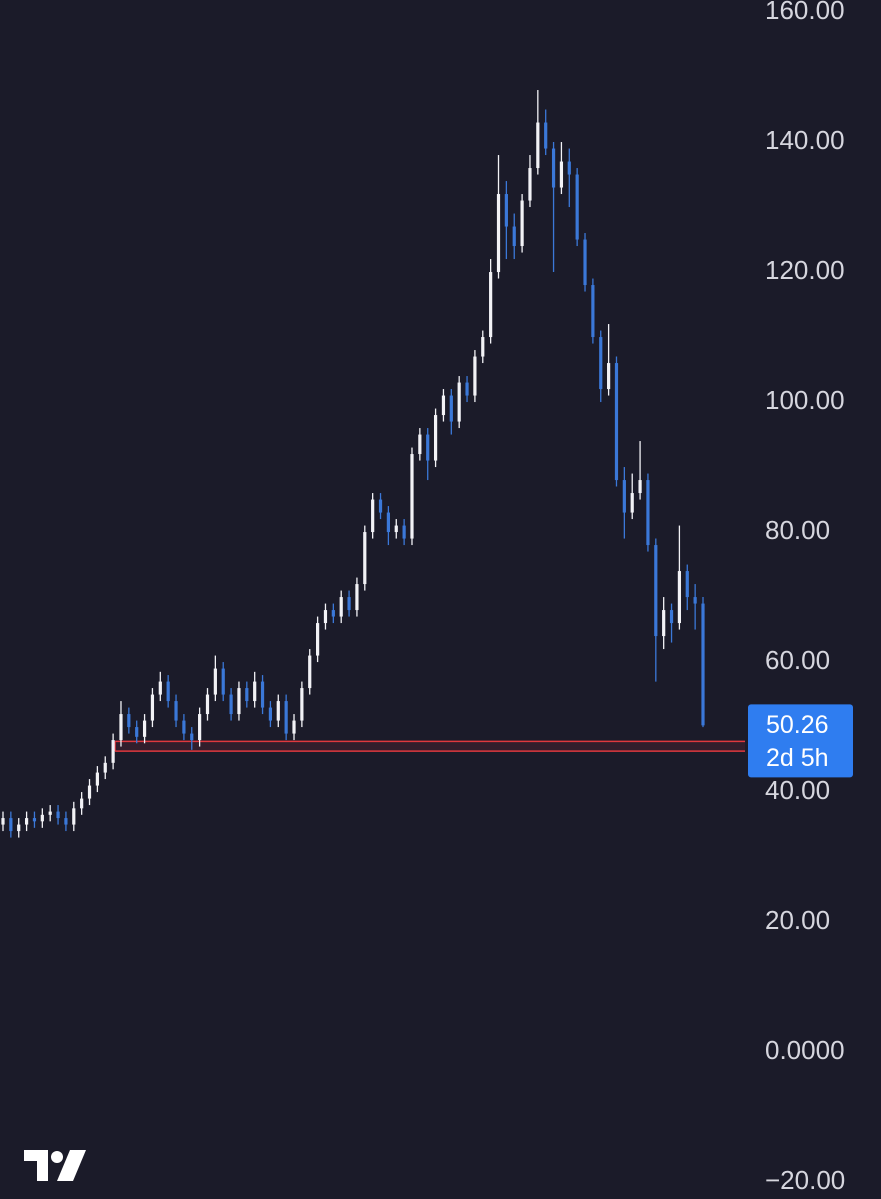 The image size is (881, 1199). What do you see at coordinates (800, 741) in the screenshot?
I see `price-tag` at bounding box center [800, 741].